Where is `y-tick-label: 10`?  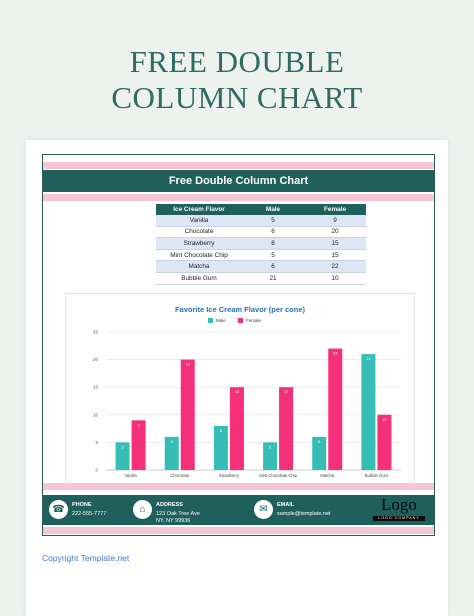
y-tick-label: 10 is located at coordinates (96, 414).